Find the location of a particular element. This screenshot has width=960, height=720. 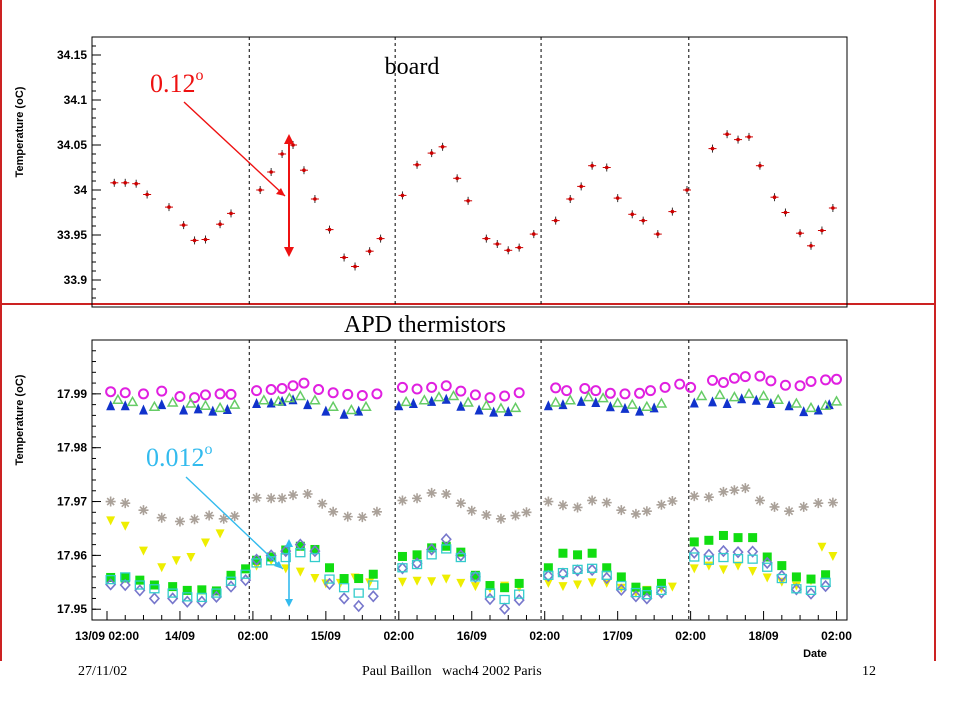

footer-title: Paul Baillon wach4 2002 Paris is located at coordinates (452, 671).